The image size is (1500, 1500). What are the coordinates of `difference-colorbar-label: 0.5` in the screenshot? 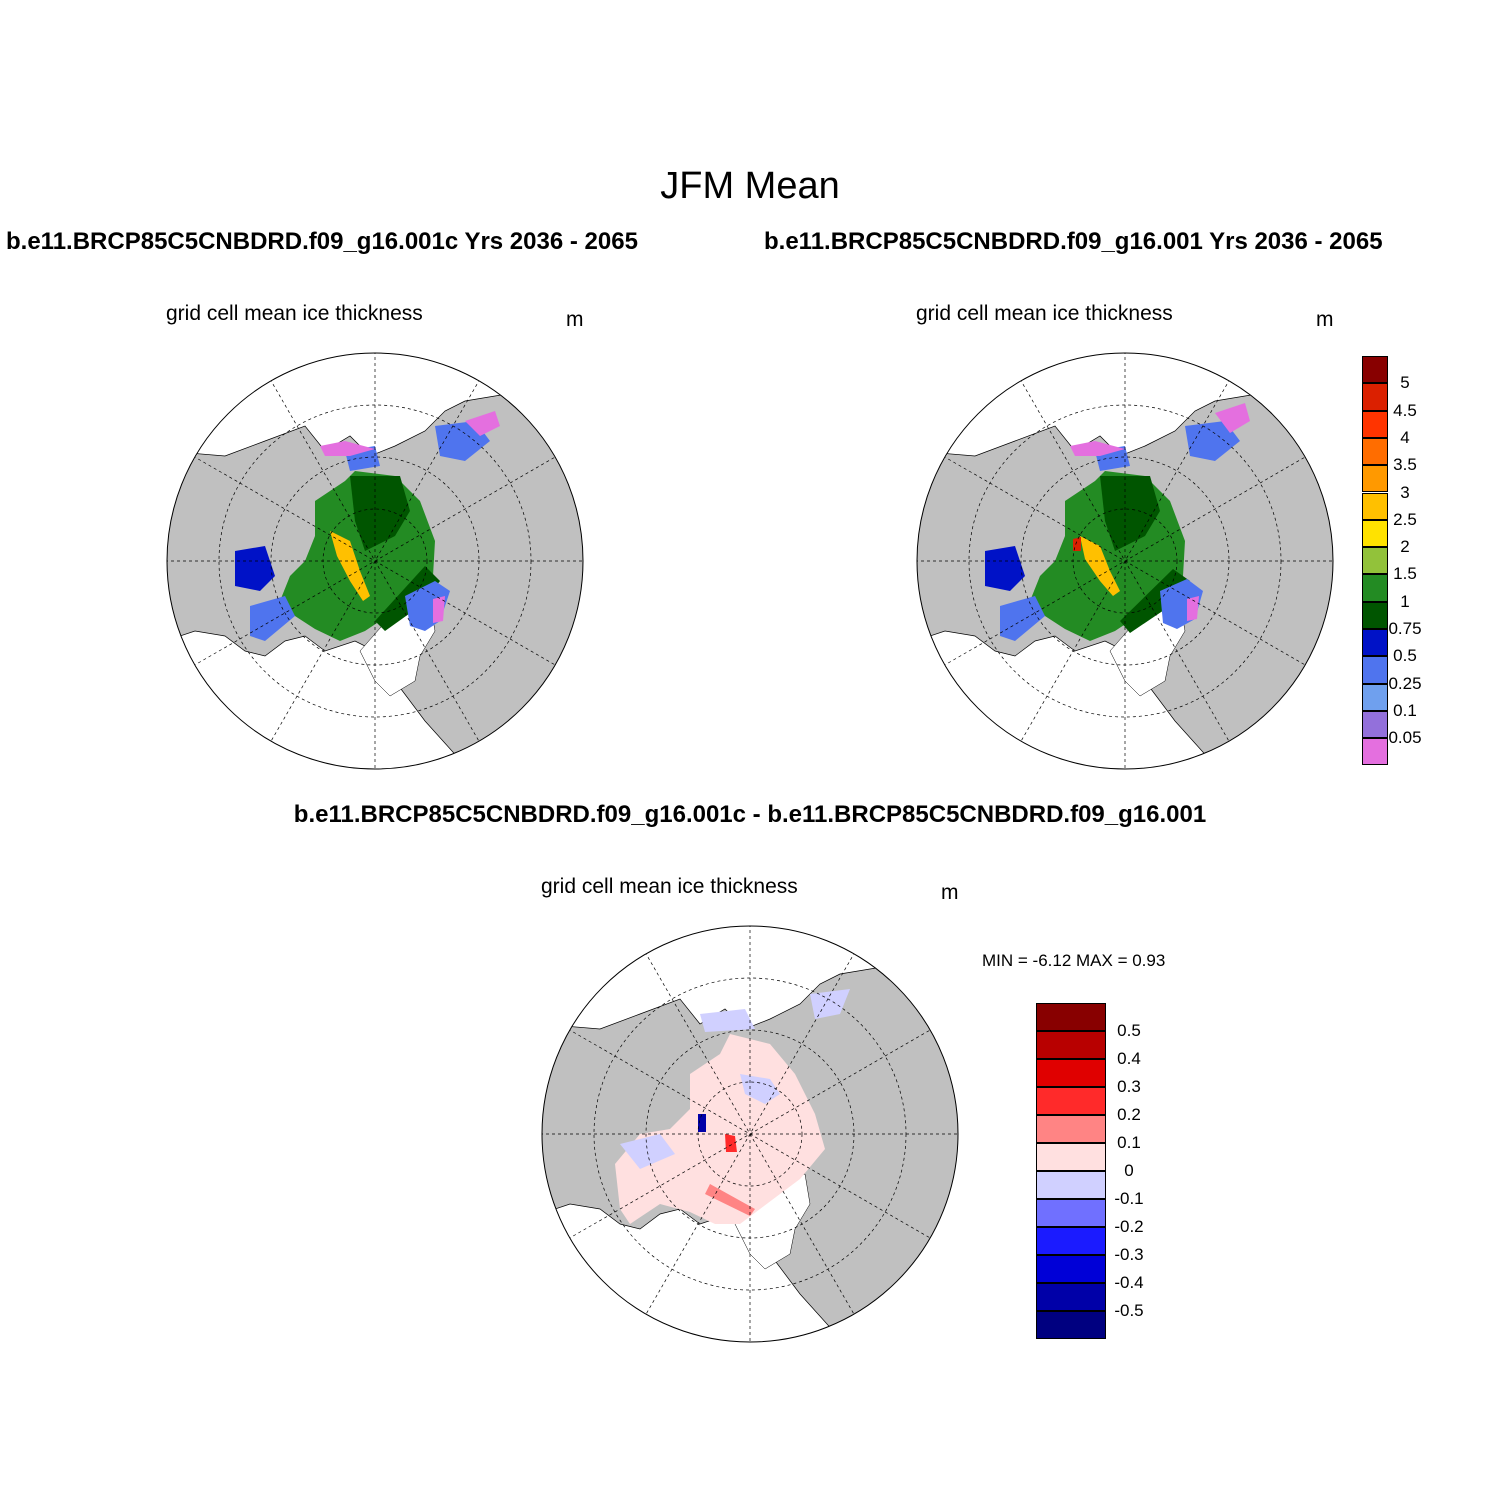 It's located at (1129, 1030).